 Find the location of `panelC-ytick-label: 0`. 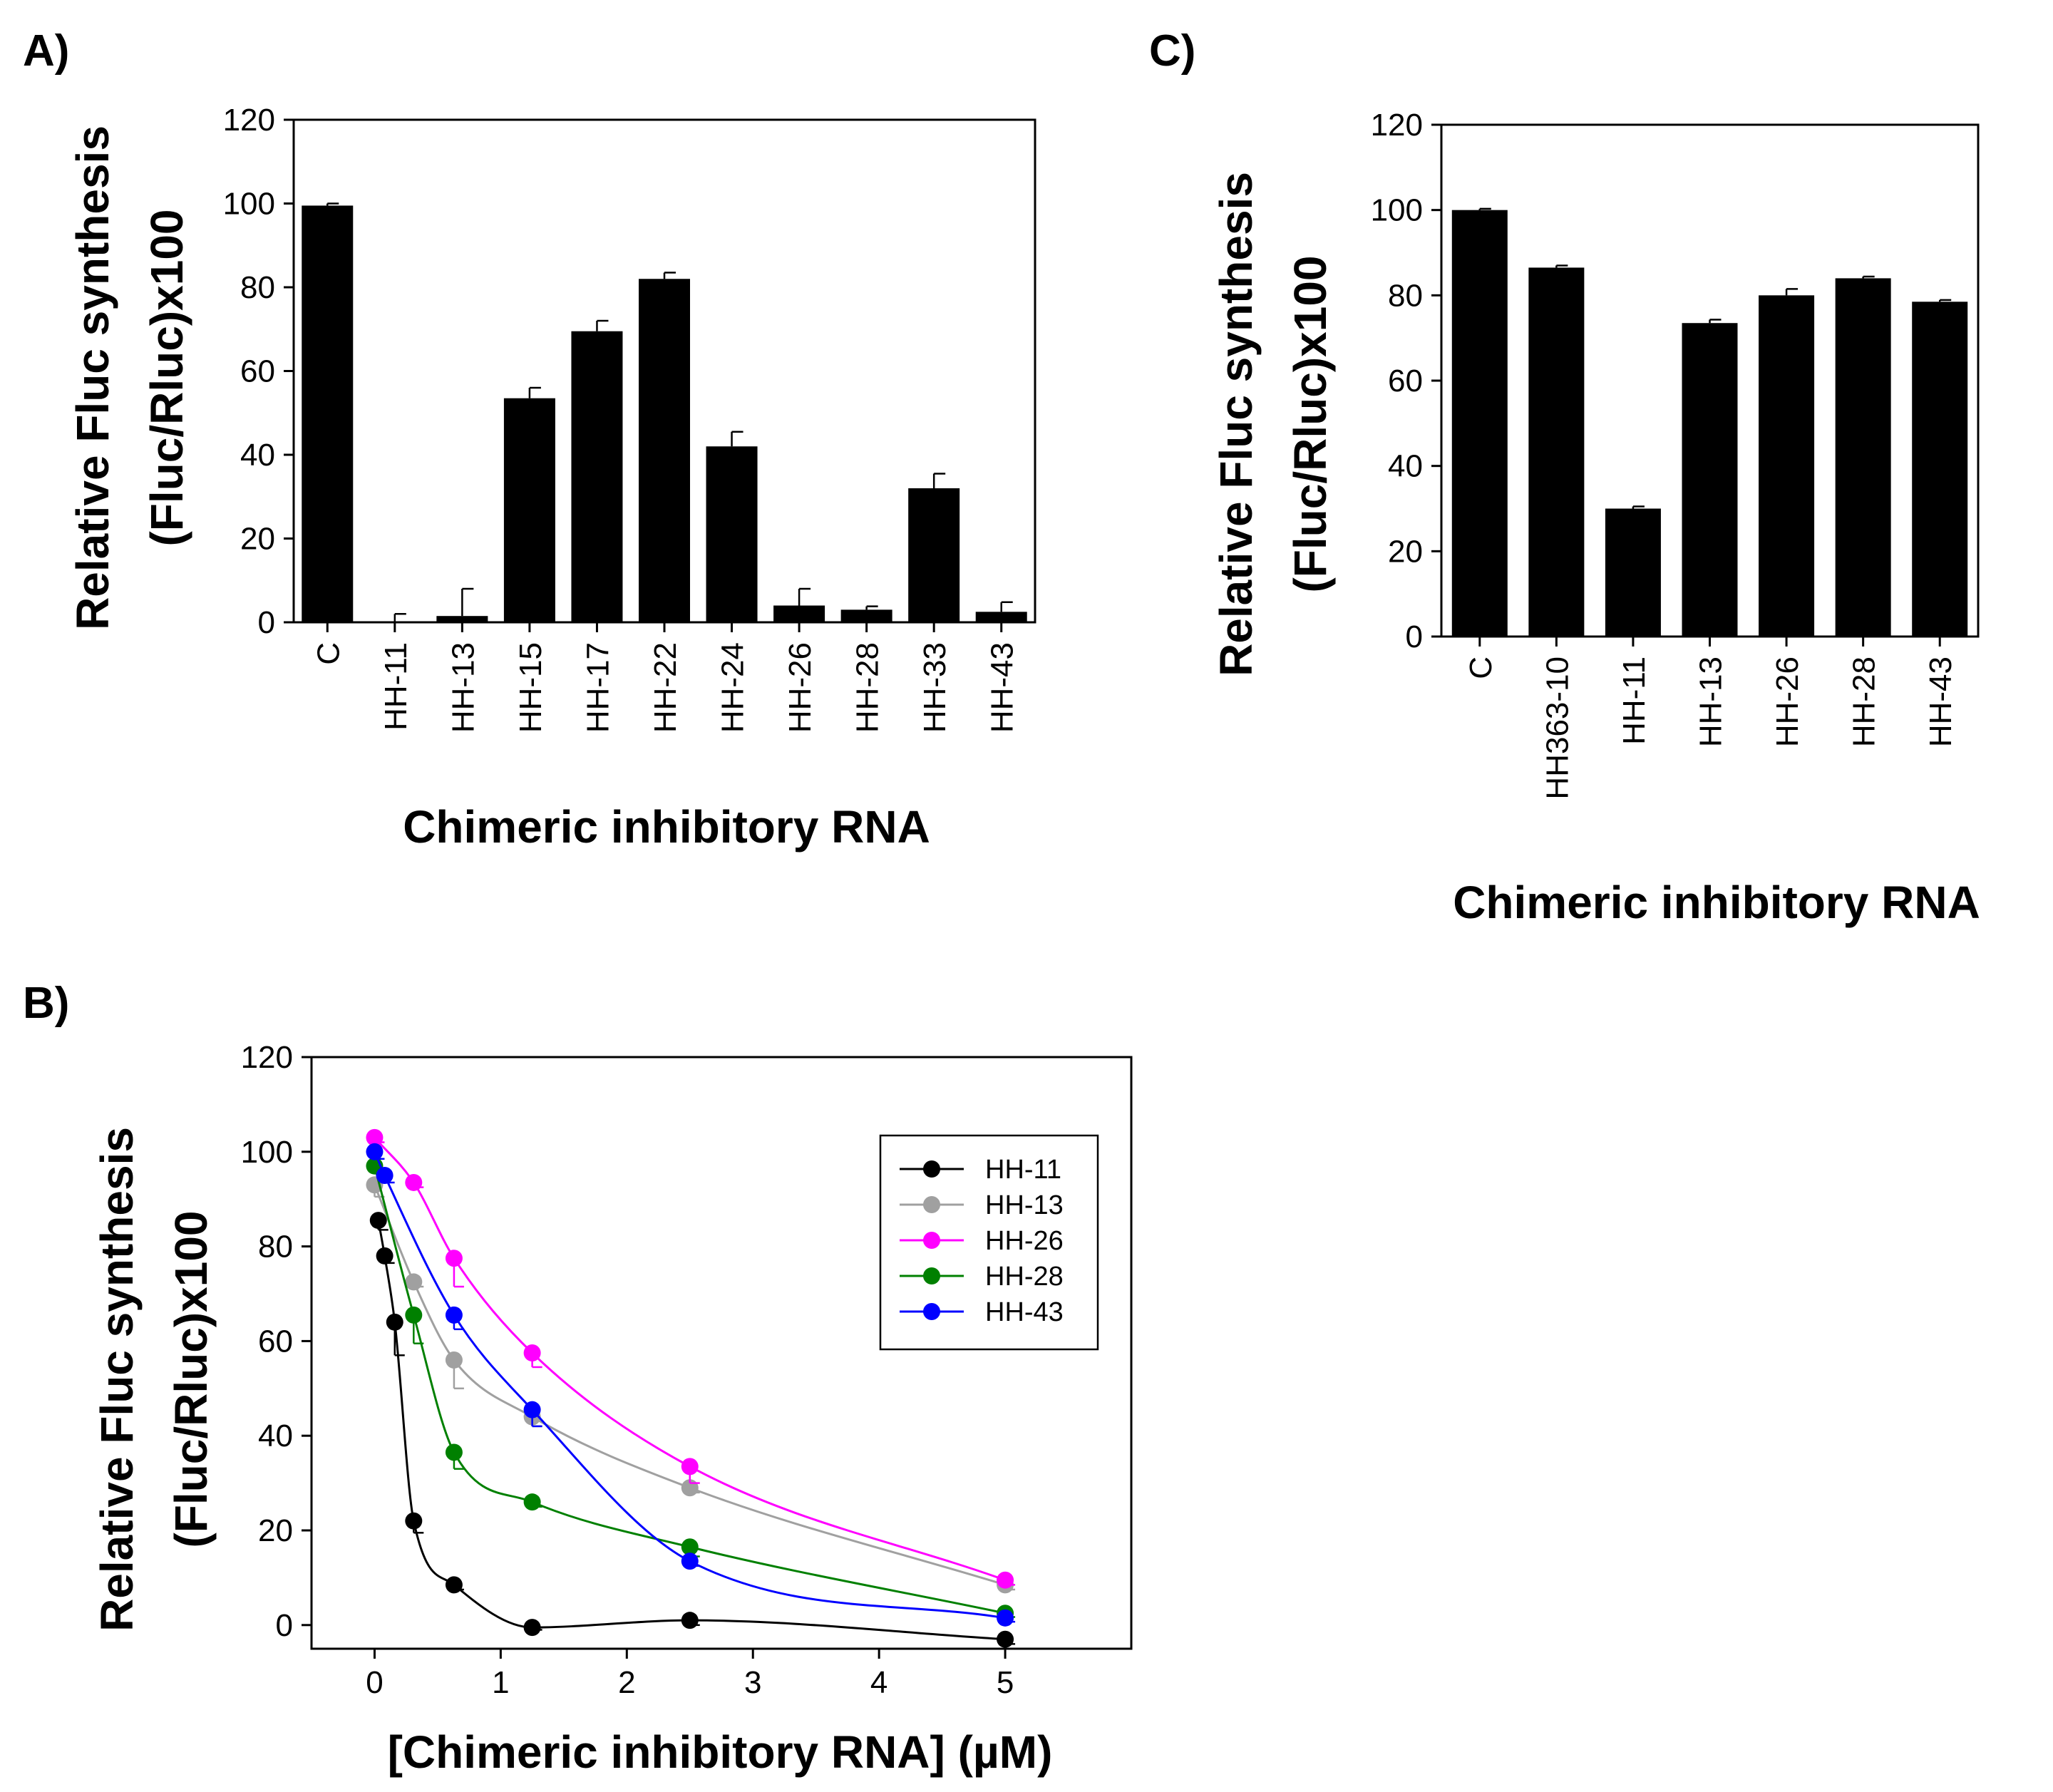

panelC-ytick-label: 0 is located at coordinates (1414, 636).